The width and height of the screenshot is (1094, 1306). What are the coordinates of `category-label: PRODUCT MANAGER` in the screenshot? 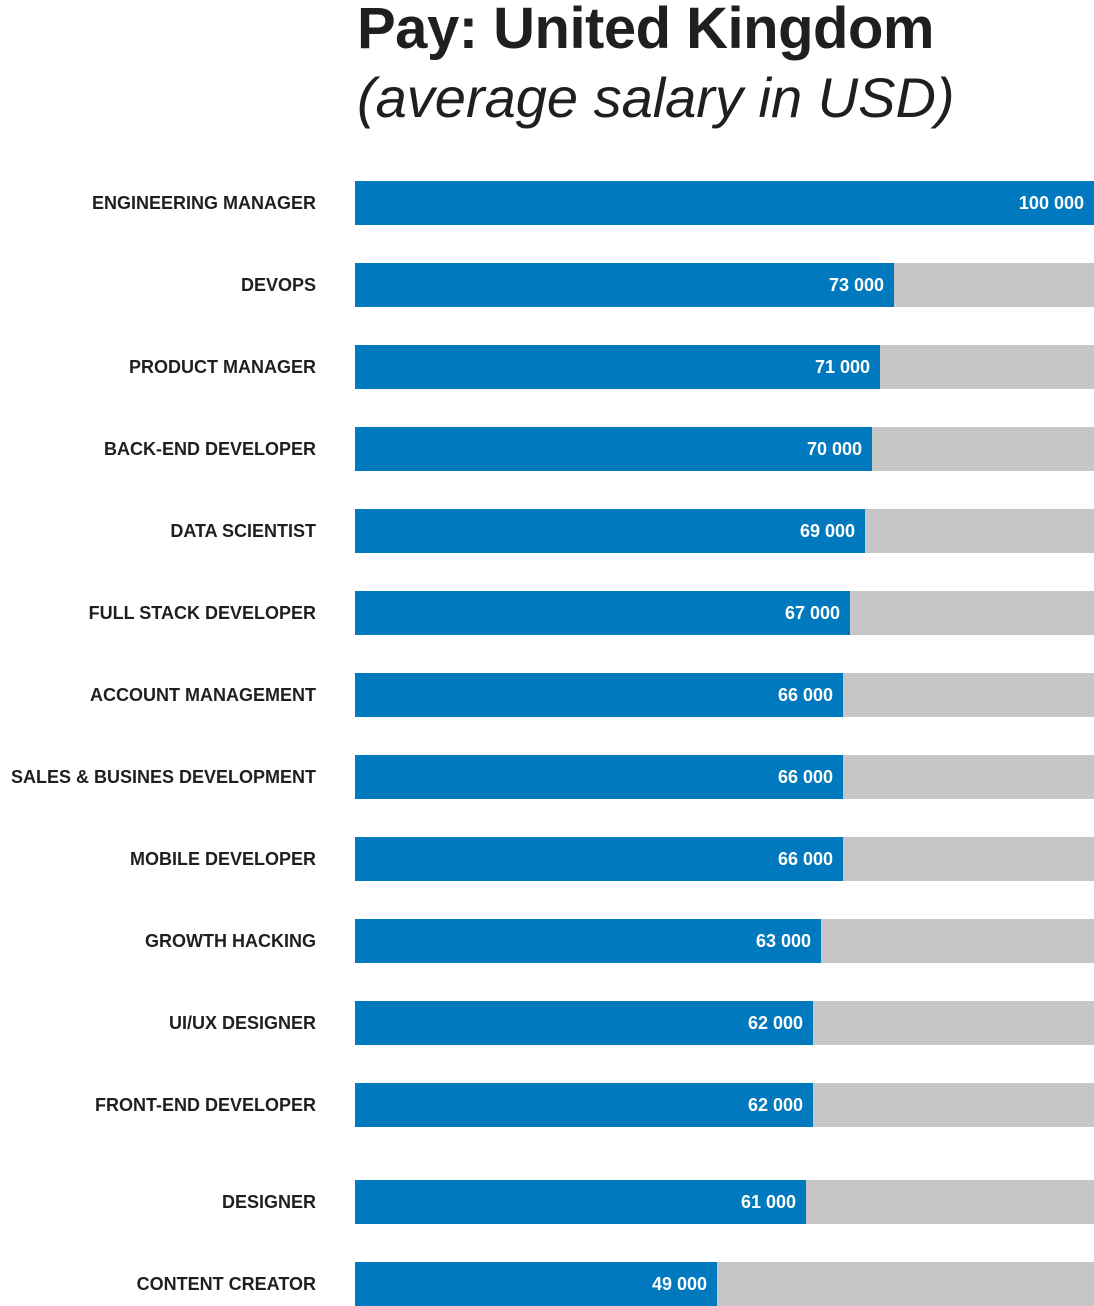 It's located at (222, 367).